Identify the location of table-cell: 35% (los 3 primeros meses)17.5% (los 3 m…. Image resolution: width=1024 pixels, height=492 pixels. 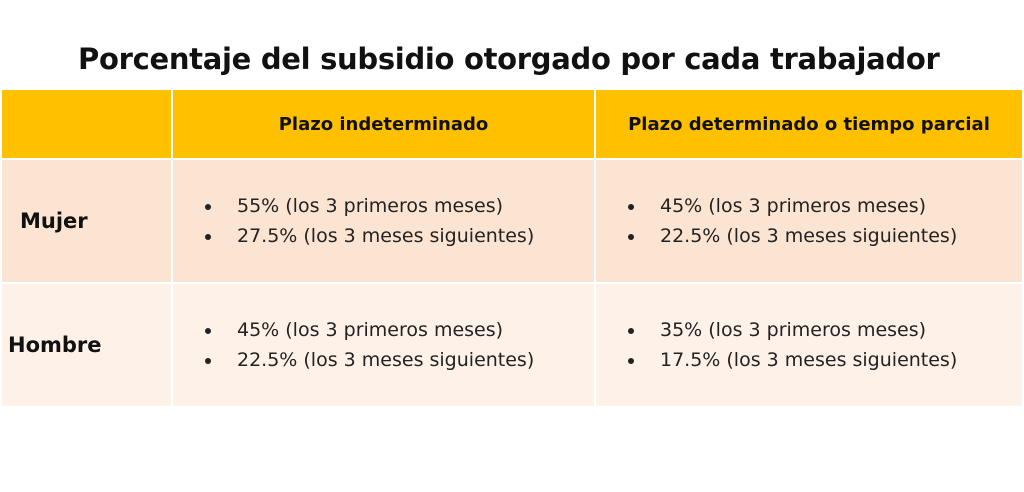
(809, 345).